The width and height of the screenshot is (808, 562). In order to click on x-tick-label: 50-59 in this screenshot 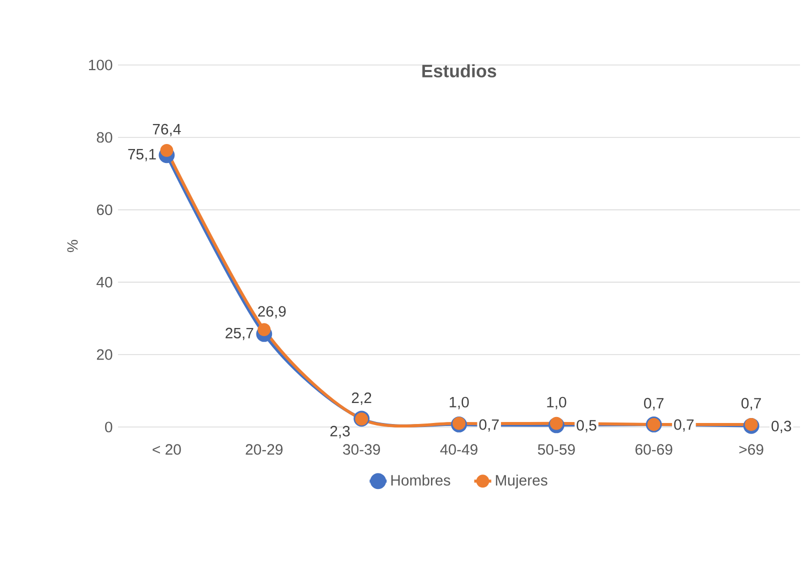, I will do `click(556, 449)`.